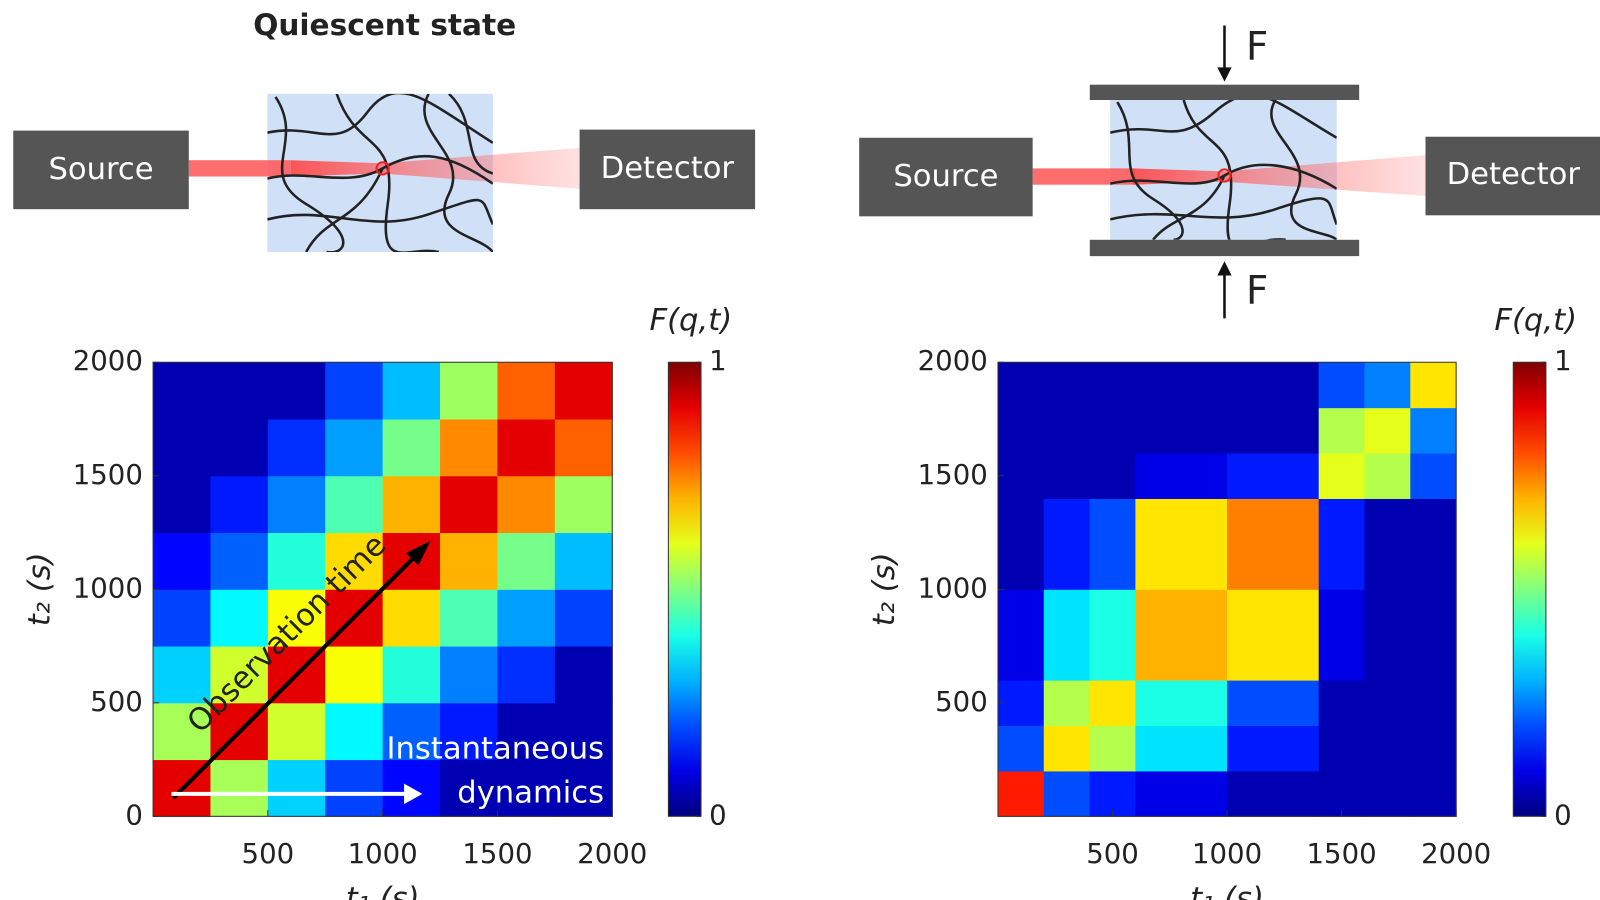 The width and height of the screenshot is (1600, 900). Describe the element at coordinates (1257, 290) in the screenshot. I see `force-label: F` at that location.